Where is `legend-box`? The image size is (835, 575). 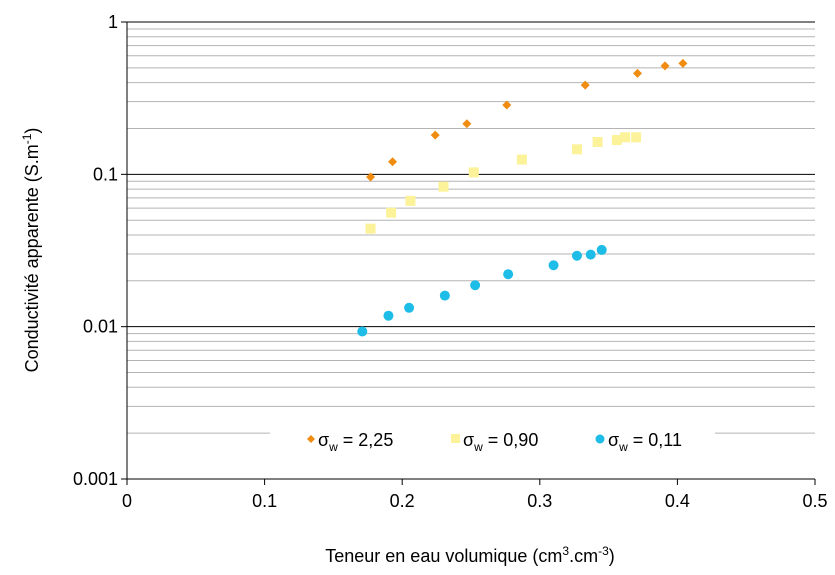 legend-box is located at coordinates (492, 439).